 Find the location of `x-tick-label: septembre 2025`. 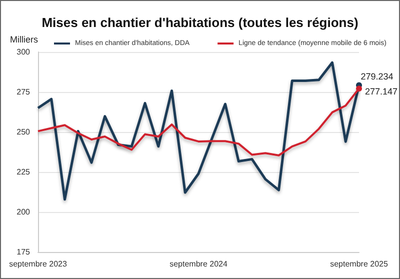

x-tick-label: septembre 2025 is located at coordinates (359, 264).